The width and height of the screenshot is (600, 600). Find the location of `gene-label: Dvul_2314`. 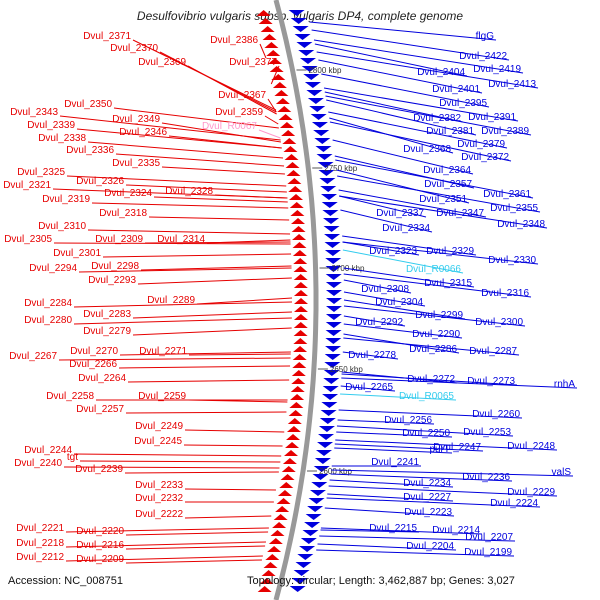

gene-label: Dvul_2314 is located at coordinates (181, 239).